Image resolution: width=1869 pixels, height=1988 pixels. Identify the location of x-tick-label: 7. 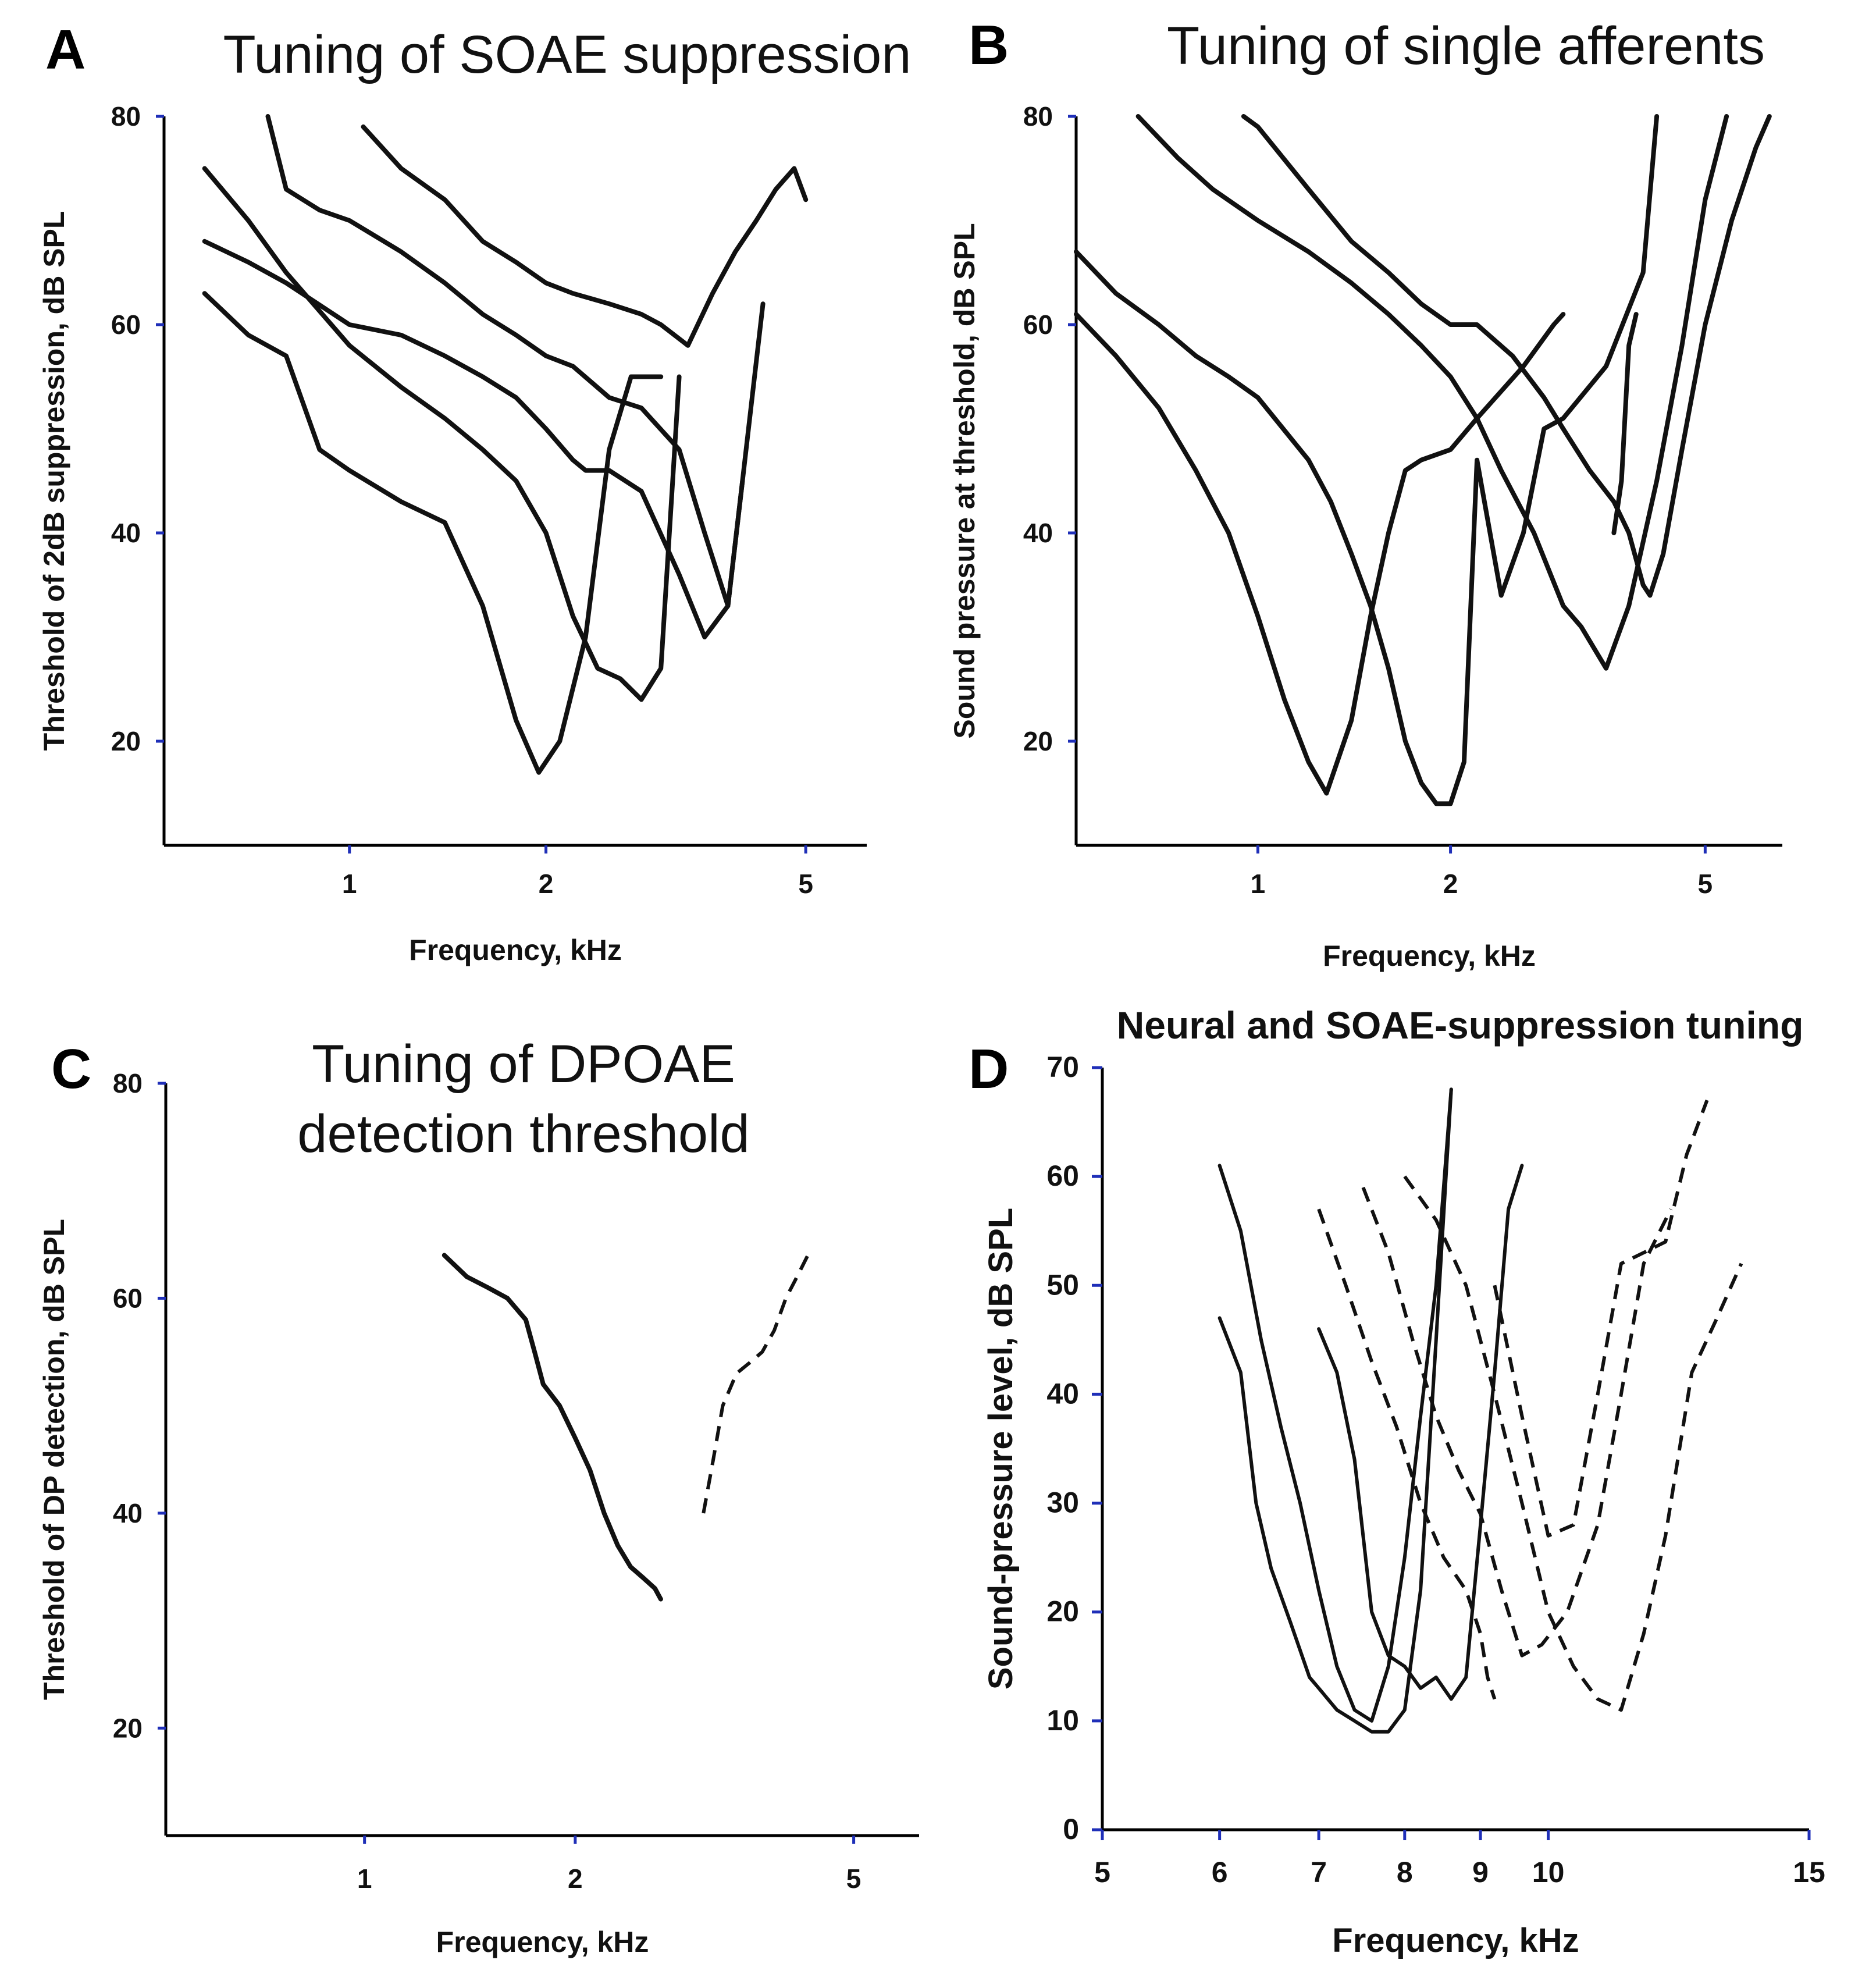
(1319, 1873).